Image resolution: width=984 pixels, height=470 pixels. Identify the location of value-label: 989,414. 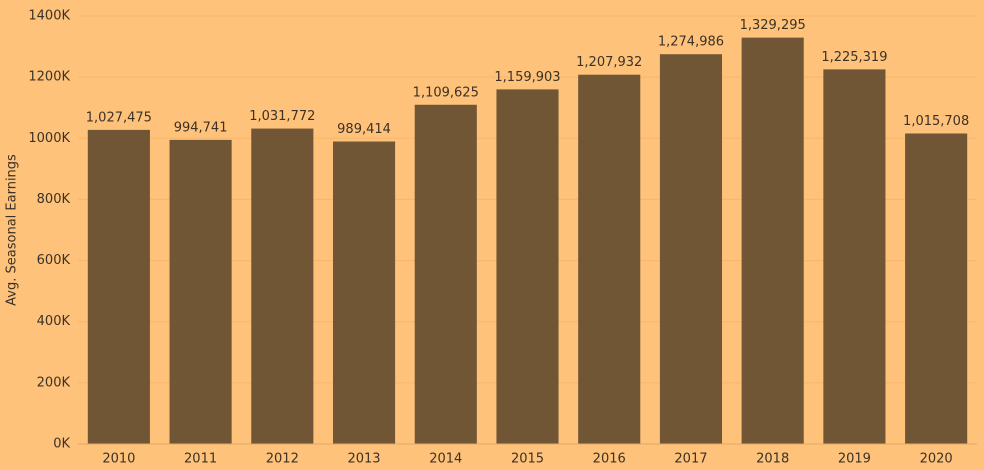
(364, 129).